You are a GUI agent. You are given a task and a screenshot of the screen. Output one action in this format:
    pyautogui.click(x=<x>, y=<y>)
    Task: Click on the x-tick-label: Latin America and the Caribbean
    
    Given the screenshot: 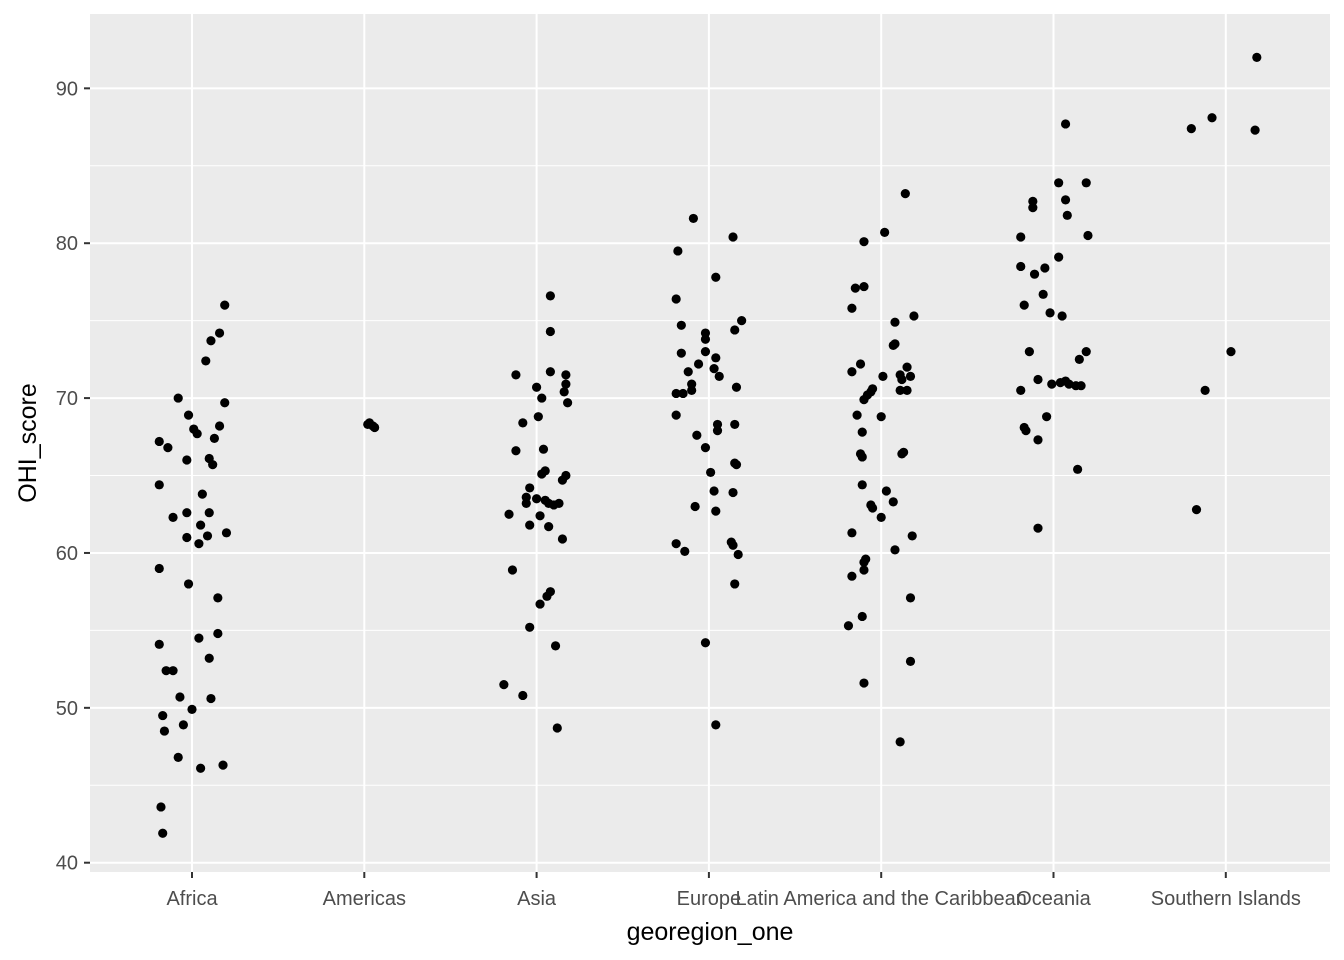 What is the action you would take?
    pyautogui.click(x=881, y=899)
    